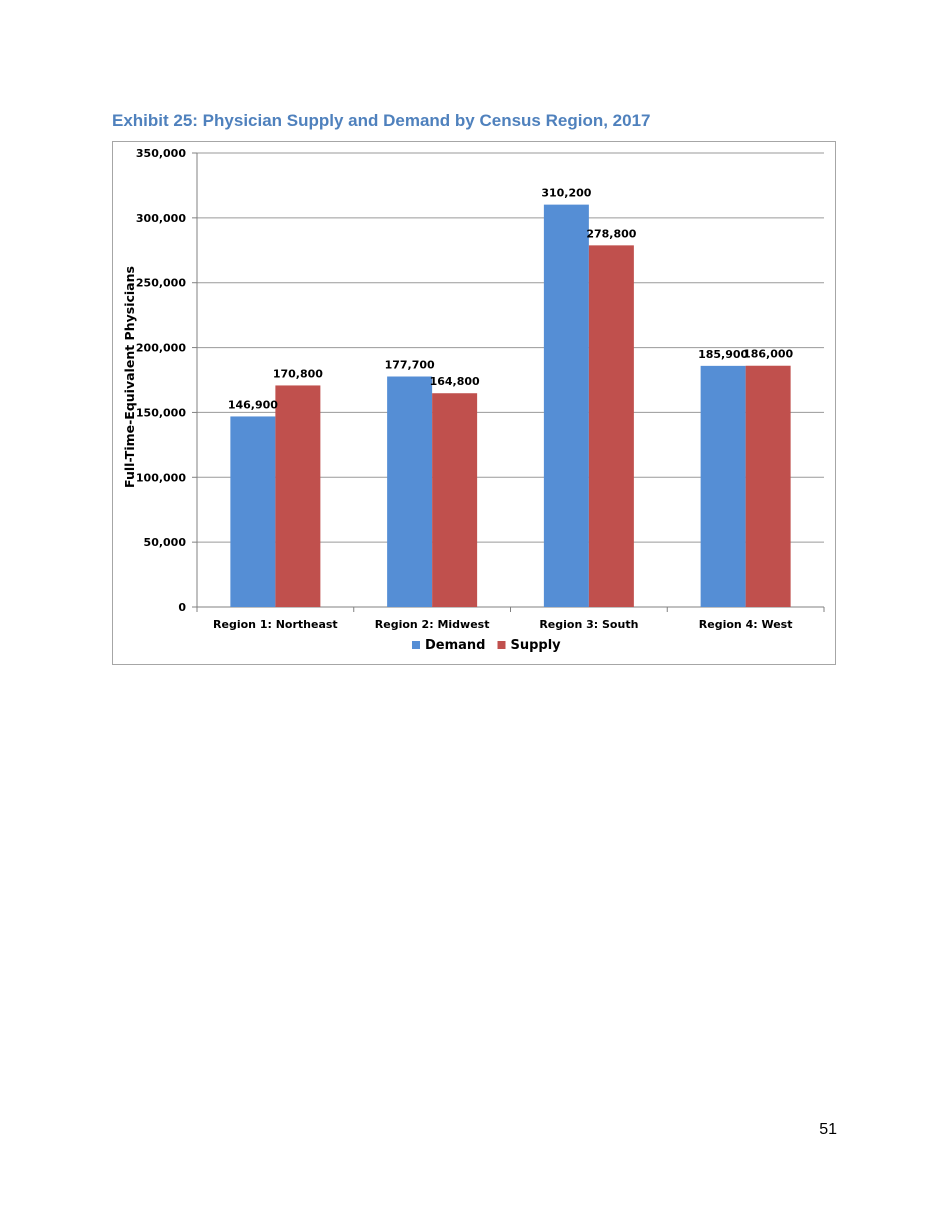  I want to click on data-label: 185,900, so click(723, 354).